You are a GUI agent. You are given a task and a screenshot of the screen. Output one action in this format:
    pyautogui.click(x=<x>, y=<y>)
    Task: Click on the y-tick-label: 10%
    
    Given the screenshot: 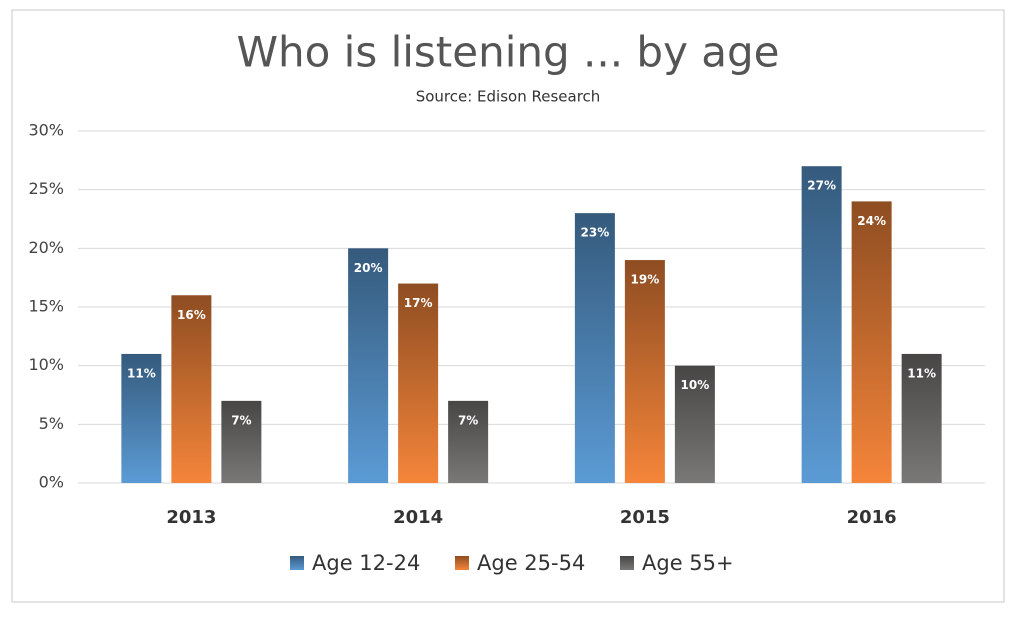 What is the action you would take?
    pyautogui.click(x=46, y=364)
    